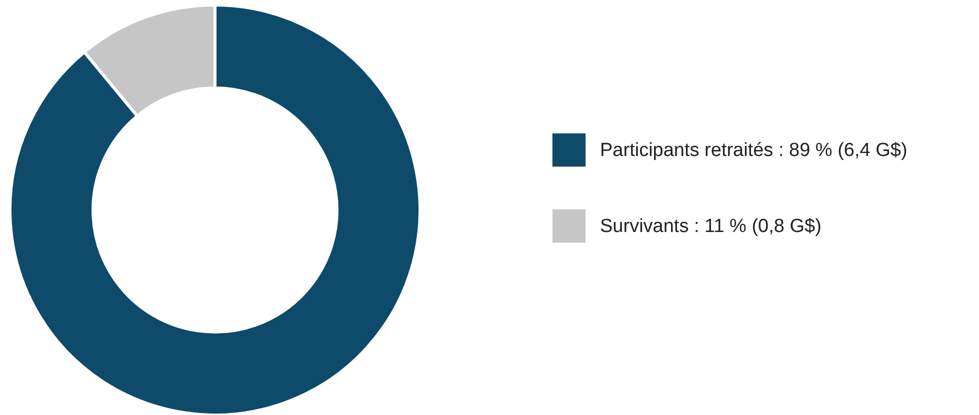 The image size is (979, 415). What do you see at coordinates (754, 150) in the screenshot?
I see `legend-label: Participants retraités : 89 % (6,4 G$)` at bounding box center [754, 150].